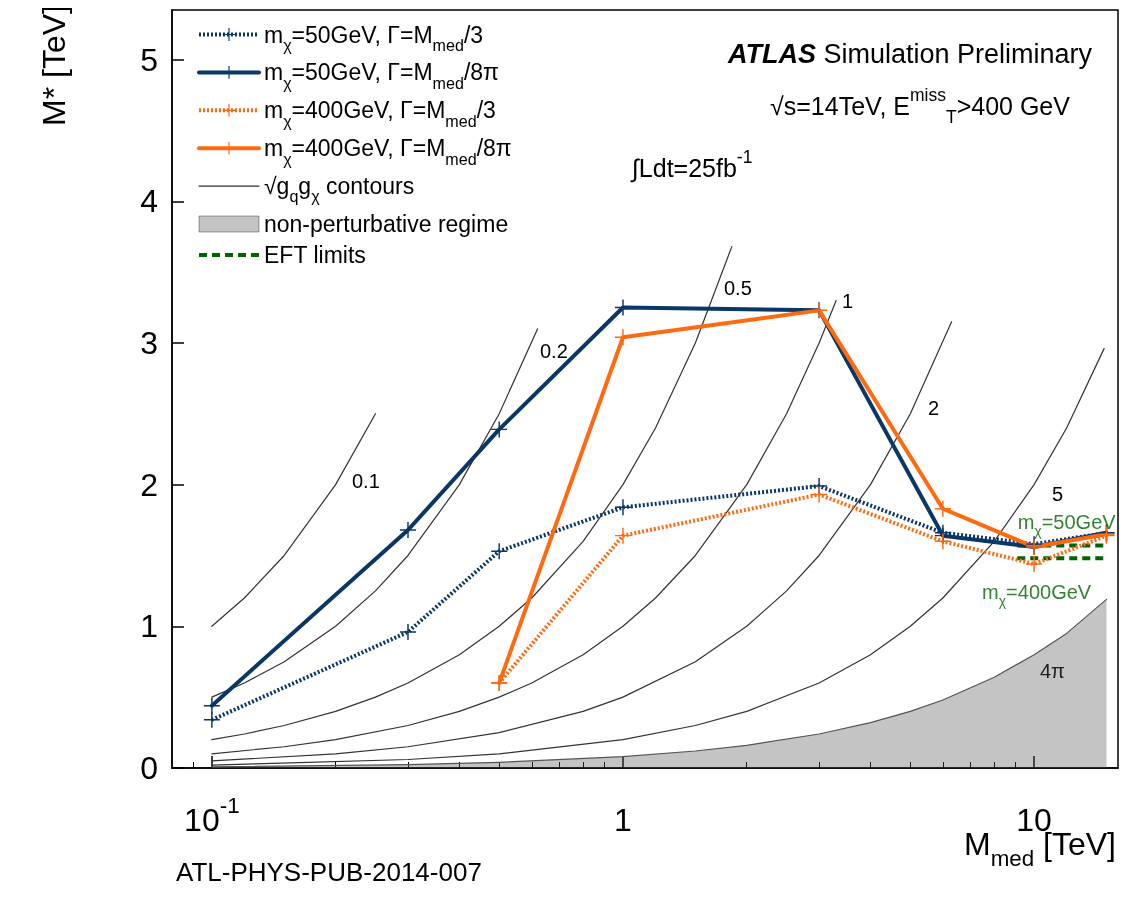  I want to click on y-tick-label: 2, so click(149, 484).